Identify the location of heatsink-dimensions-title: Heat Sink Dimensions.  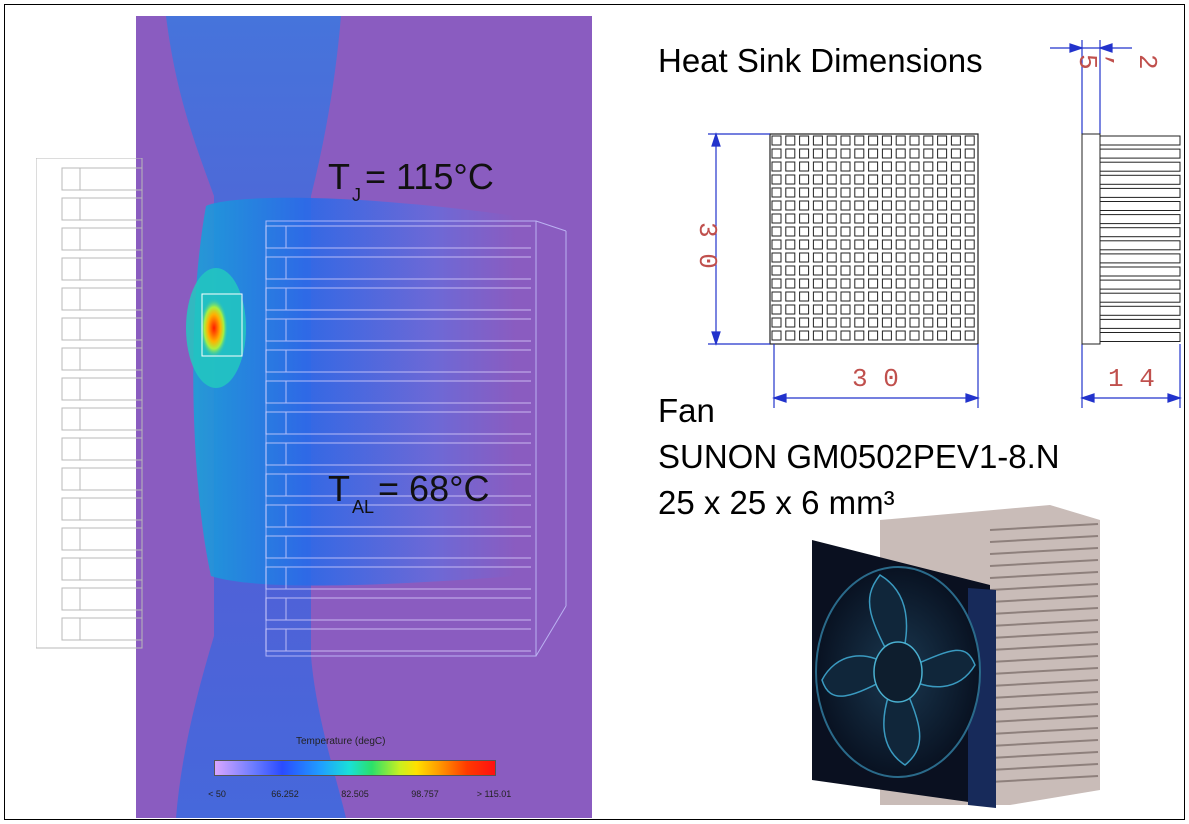
(820, 60).